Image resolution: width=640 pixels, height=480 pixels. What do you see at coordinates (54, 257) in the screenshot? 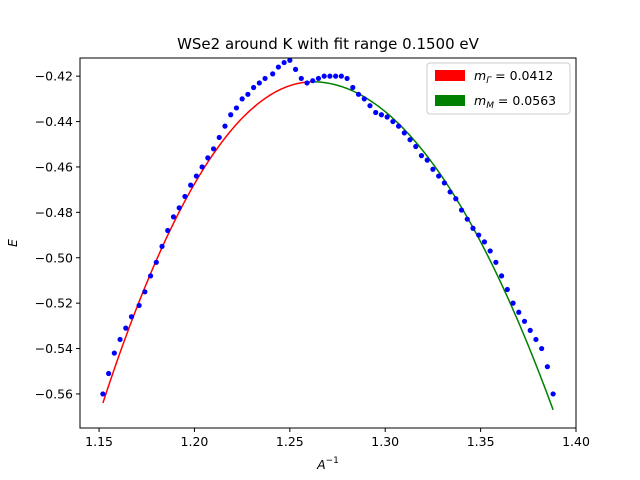
I see `y-tick-label: −0.50` at bounding box center [54, 257].